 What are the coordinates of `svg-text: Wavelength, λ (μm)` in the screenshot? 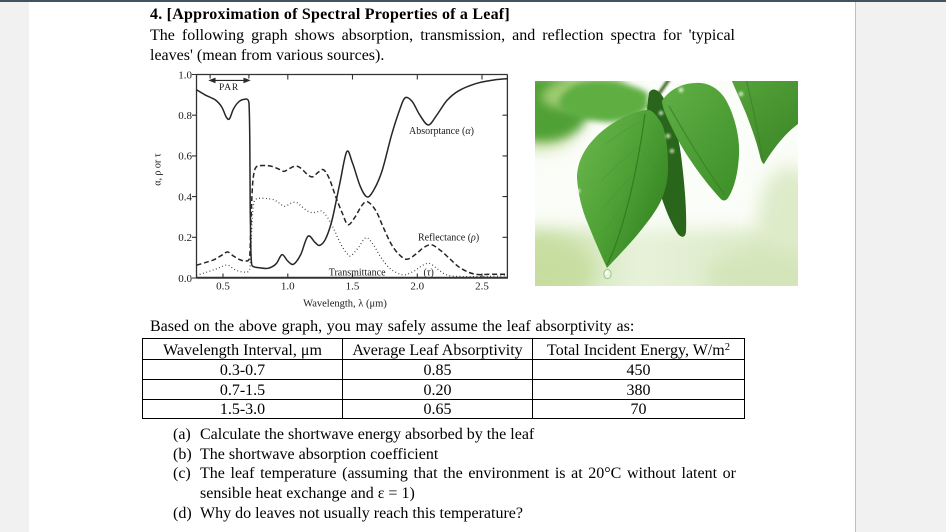 It's located at (345, 304).